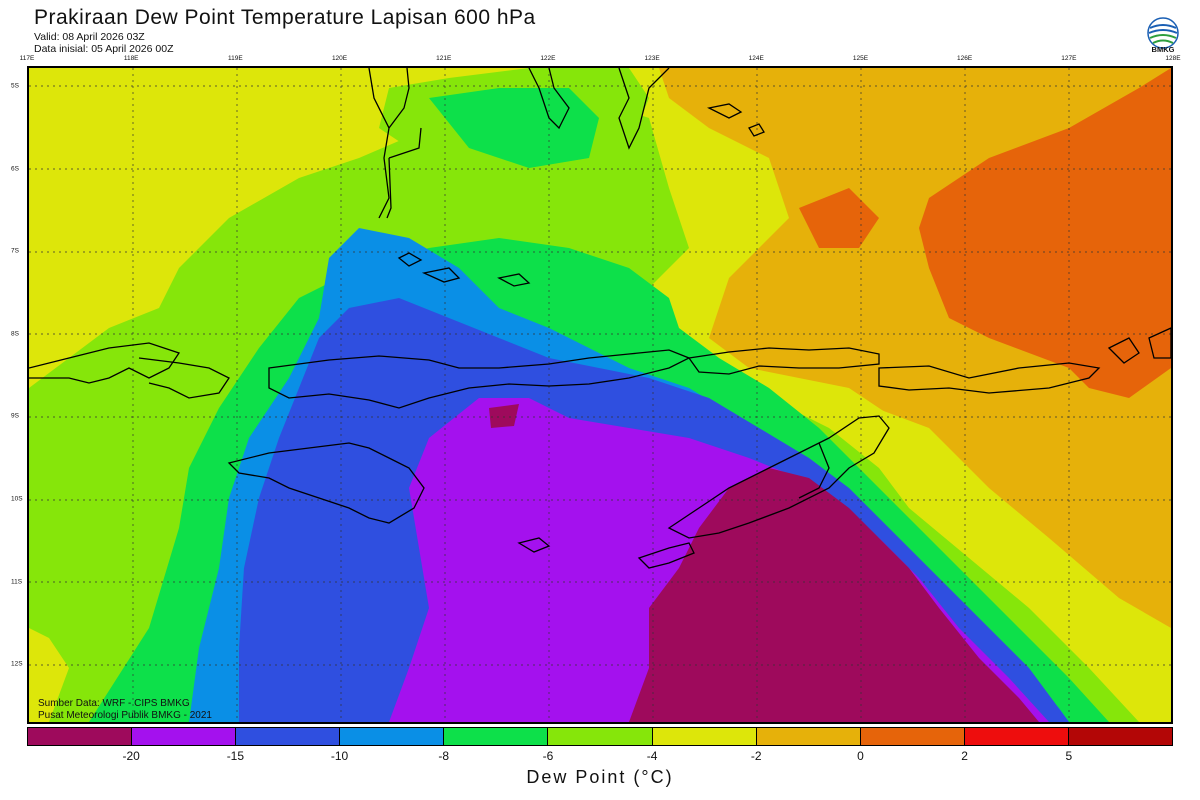 The width and height of the screenshot is (1200, 800). What do you see at coordinates (15, 334) in the screenshot?
I see `latitude-label: 8S` at bounding box center [15, 334].